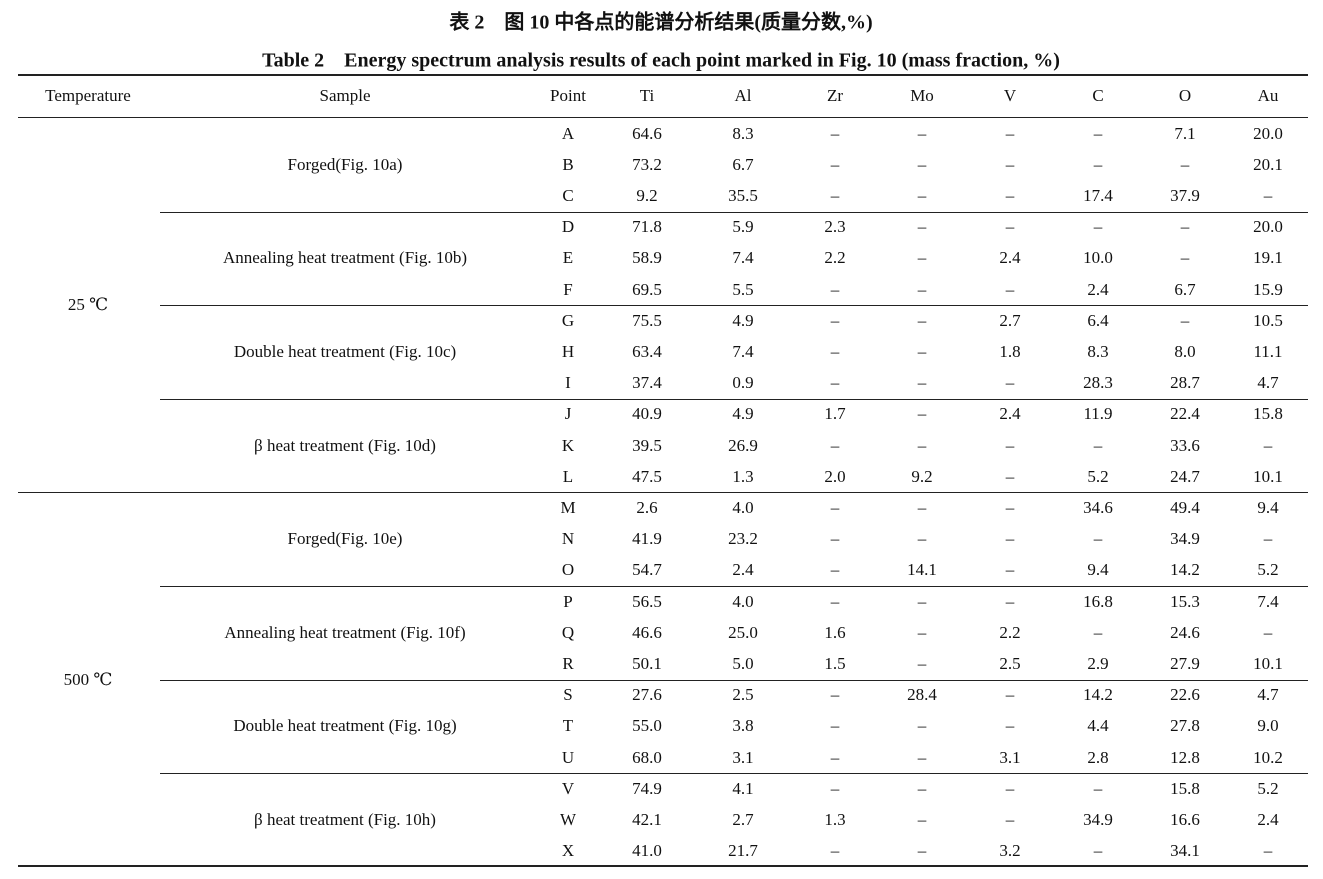 This screenshot has height=879, width=1323. I want to click on value-cell: 2.9, so click(1098, 663).